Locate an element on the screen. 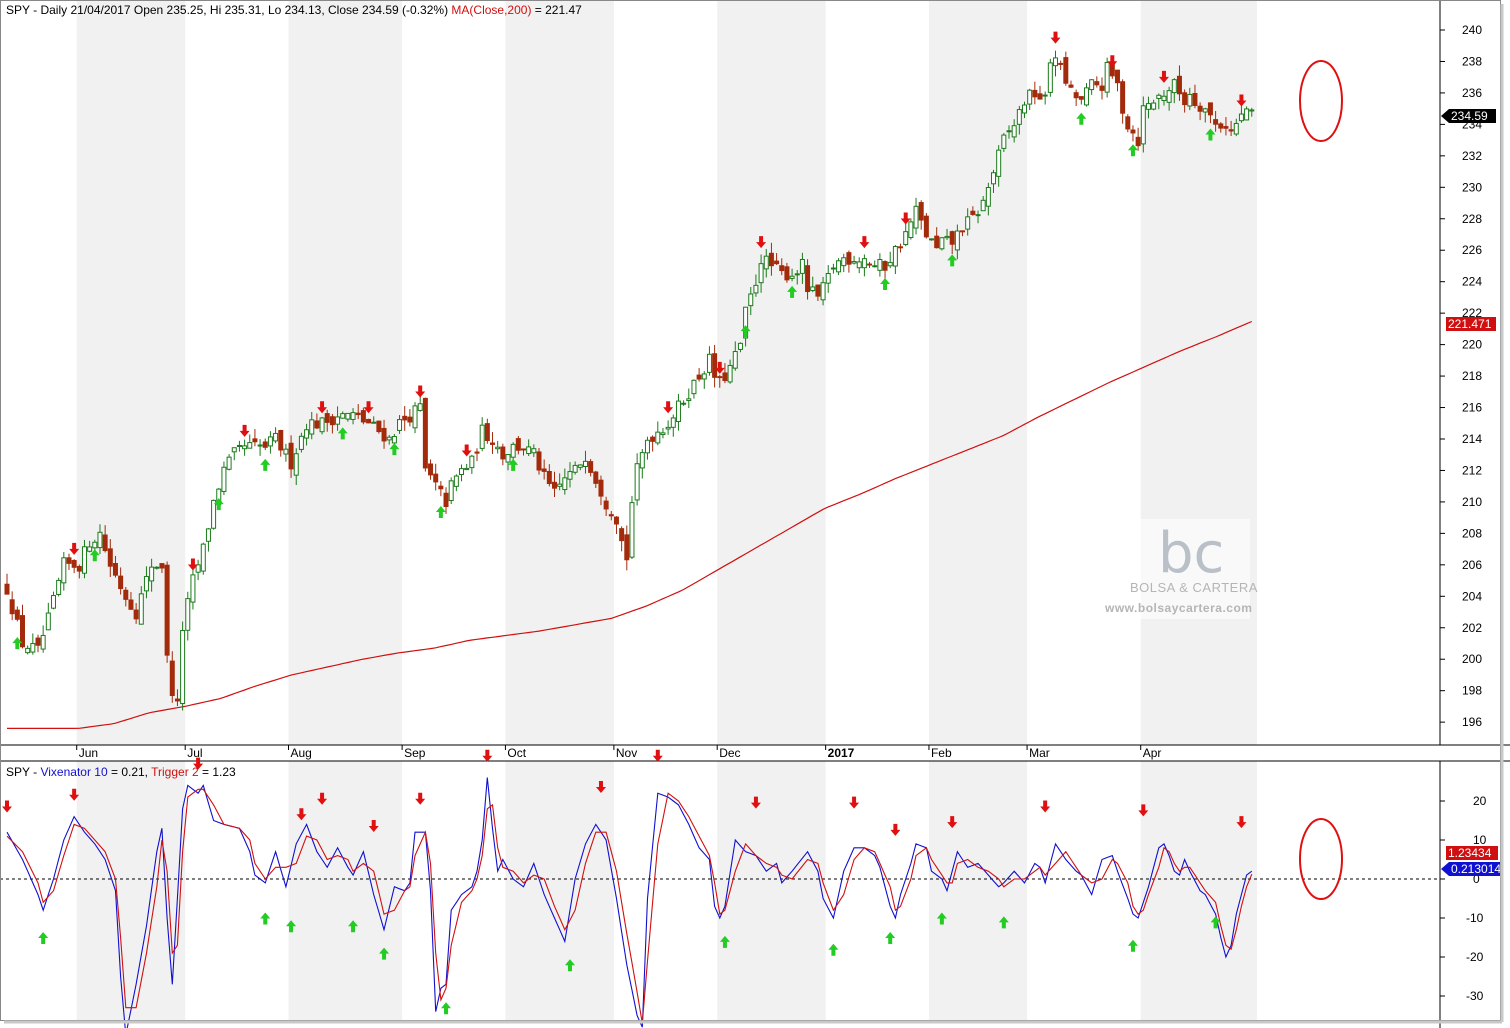 The image size is (1510, 1028). price-tick-label: 240 is located at coordinates (1472, 30).